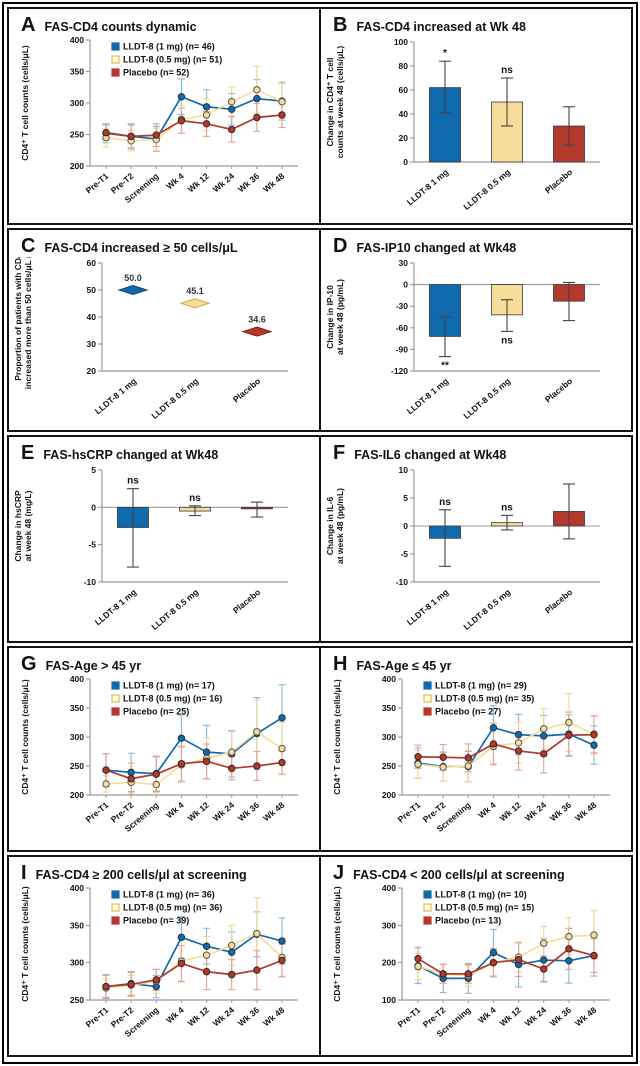 This screenshot has height=1066, width=640. I want to click on svg-text: Placebo (n= 27), so click(468, 712).